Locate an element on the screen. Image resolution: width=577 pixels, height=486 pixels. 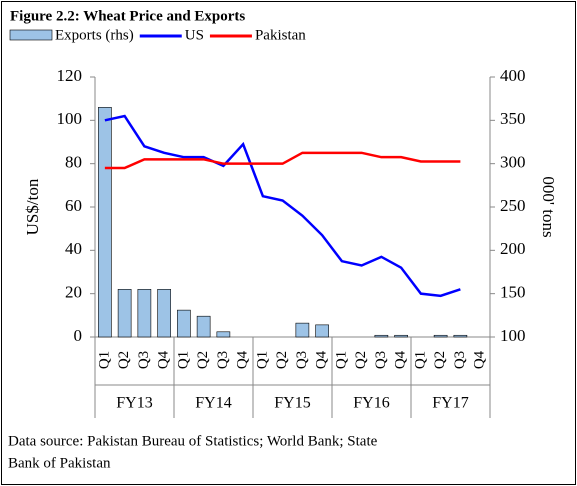
legend-label: US is located at coordinates (194, 35).